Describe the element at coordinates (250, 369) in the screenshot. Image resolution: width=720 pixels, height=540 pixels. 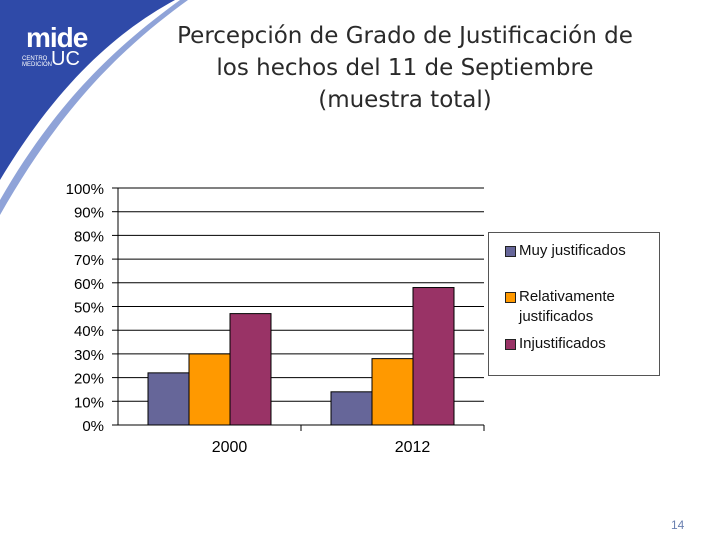
I see `bar-injustificados-2000` at that location.